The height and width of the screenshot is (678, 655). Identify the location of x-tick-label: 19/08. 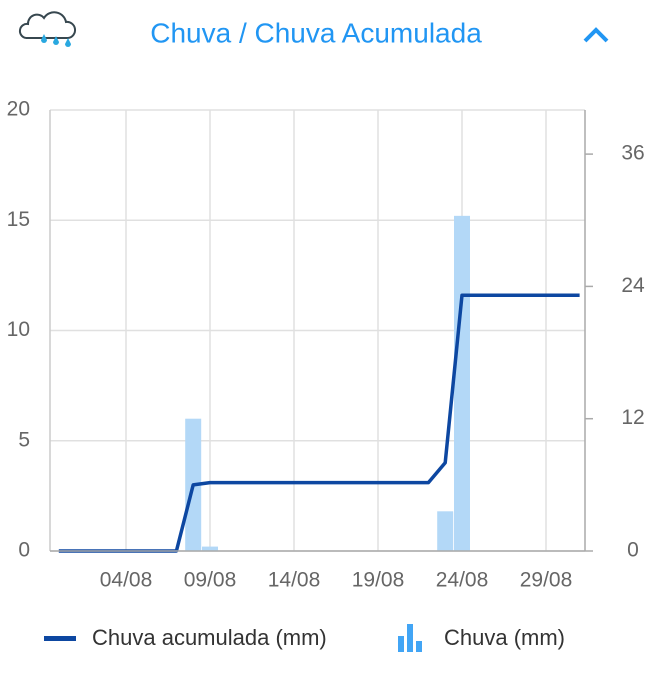
(378, 580).